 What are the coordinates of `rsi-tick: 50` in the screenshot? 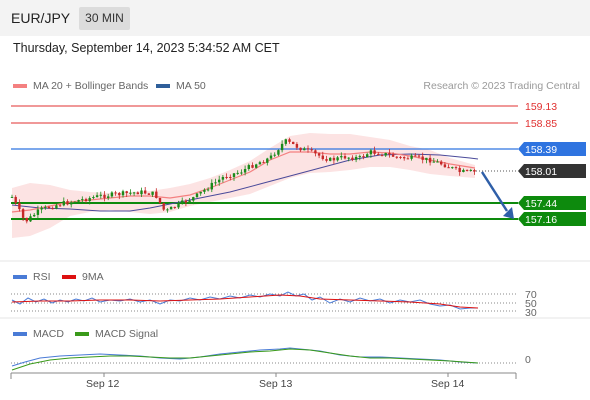 It's located at (531, 304).